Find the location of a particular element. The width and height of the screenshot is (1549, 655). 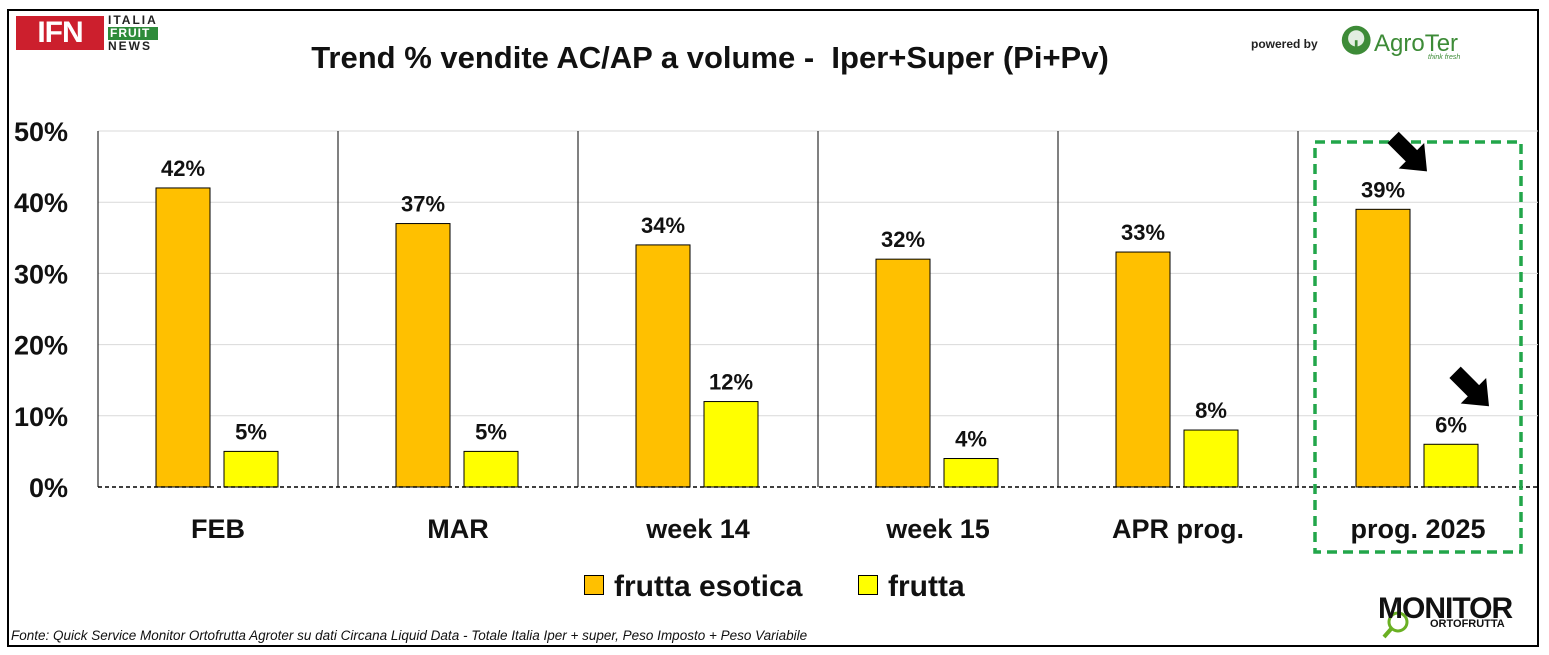

x-category-label: APR prog. is located at coordinates (1178, 529).